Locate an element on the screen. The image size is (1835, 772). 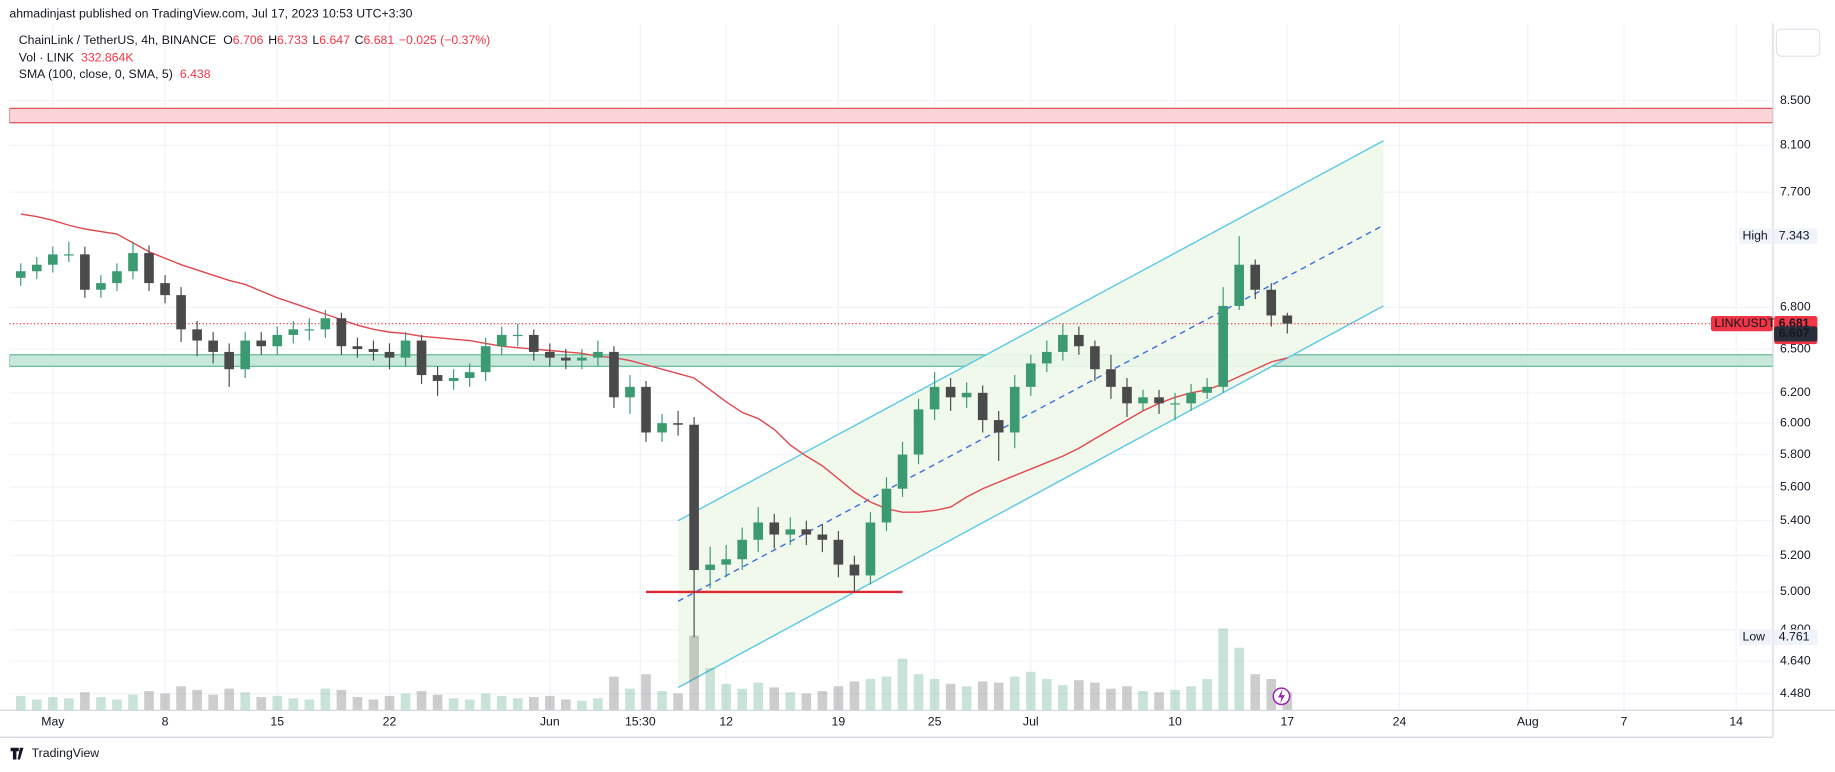
x-tick-label: 14 is located at coordinates (1736, 721).